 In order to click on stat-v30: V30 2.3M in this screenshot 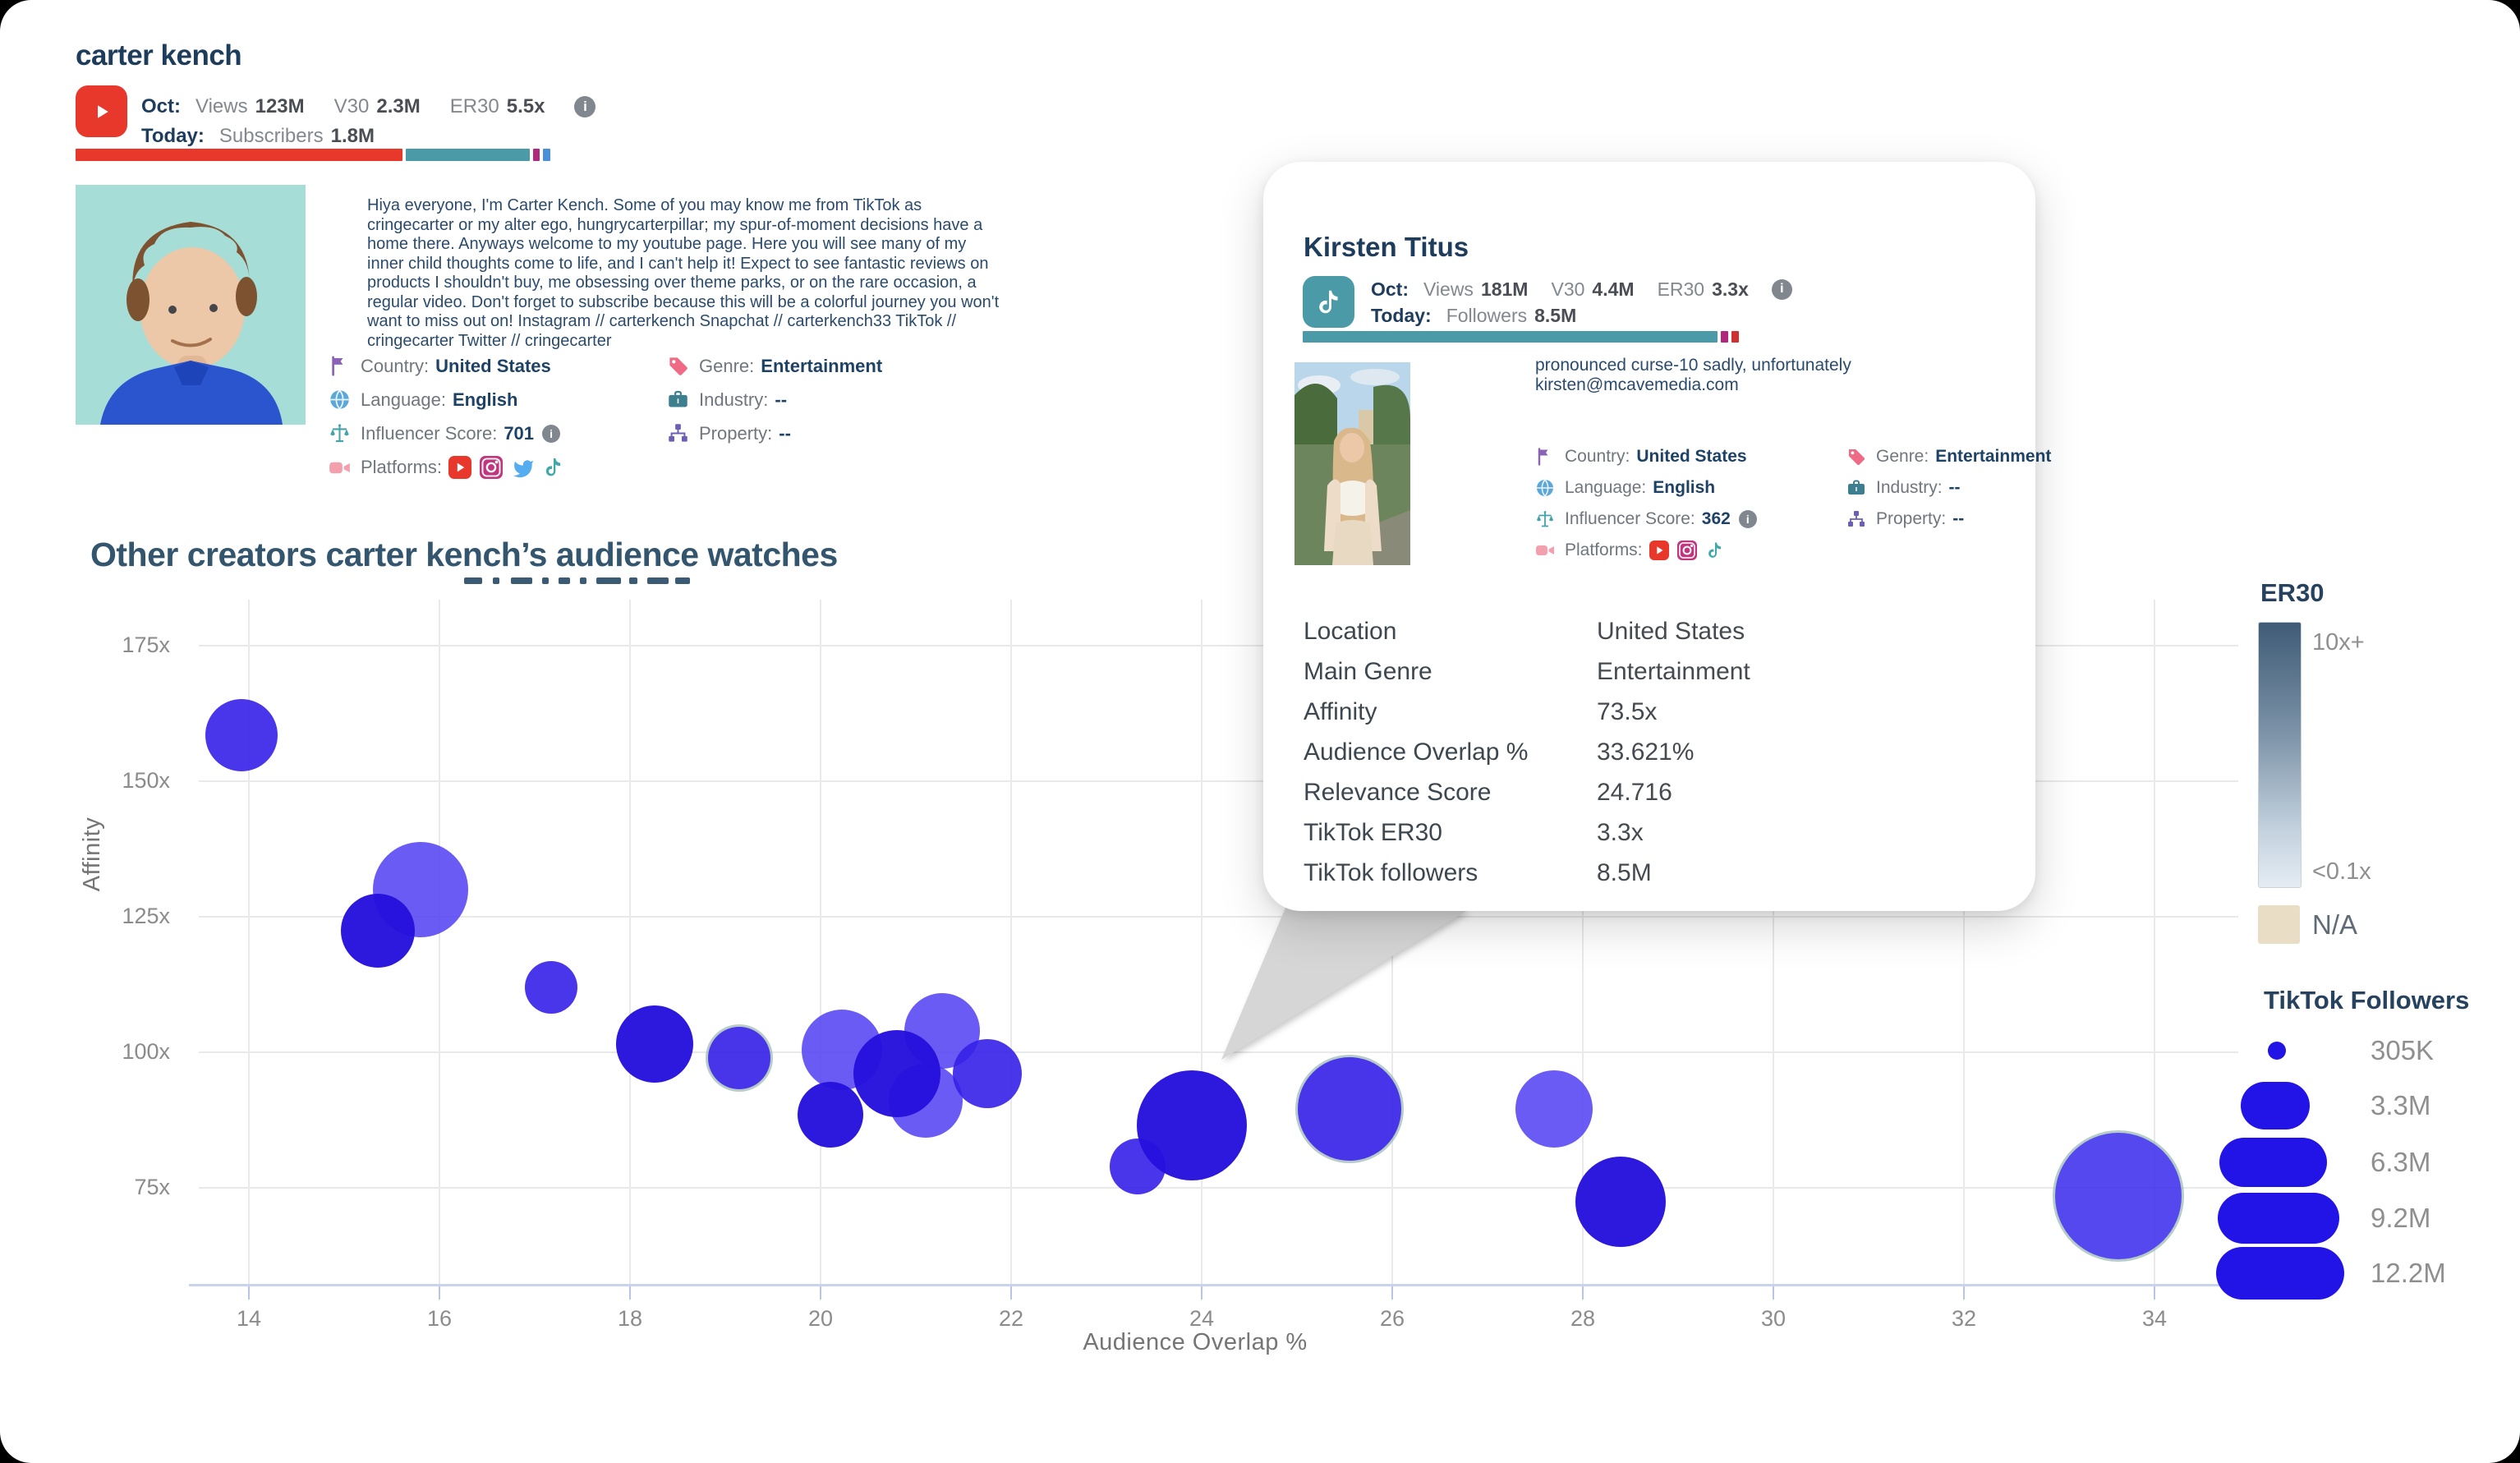, I will do `click(377, 106)`.